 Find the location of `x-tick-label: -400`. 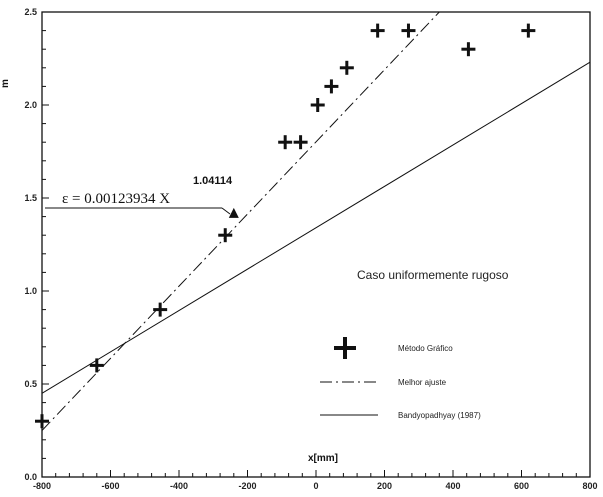

x-tick-label: -400 is located at coordinates (179, 486).